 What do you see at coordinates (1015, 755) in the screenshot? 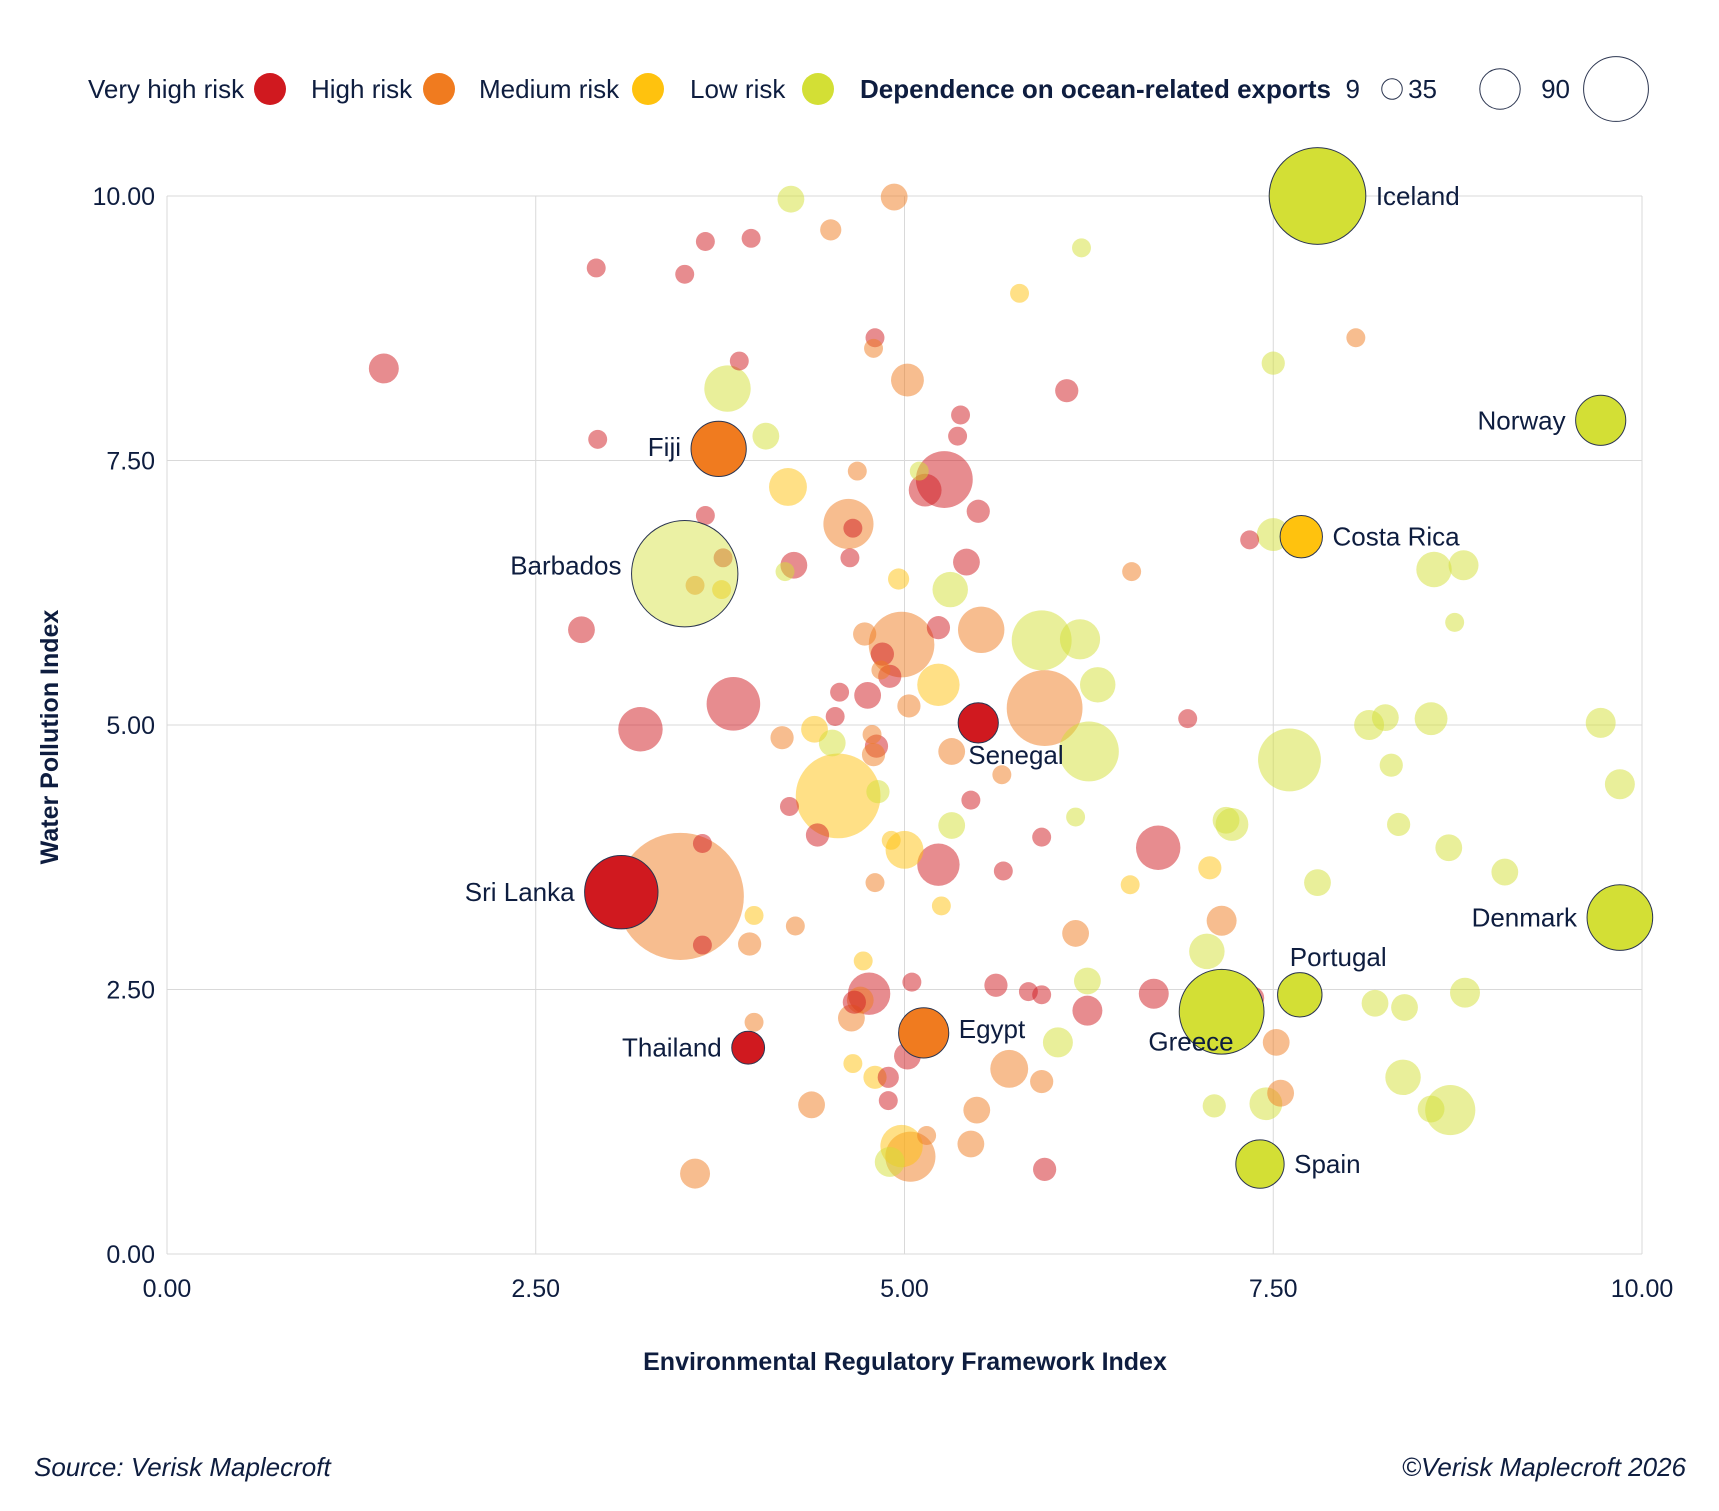
I see `label-senegal: Senegal` at bounding box center [1015, 755].